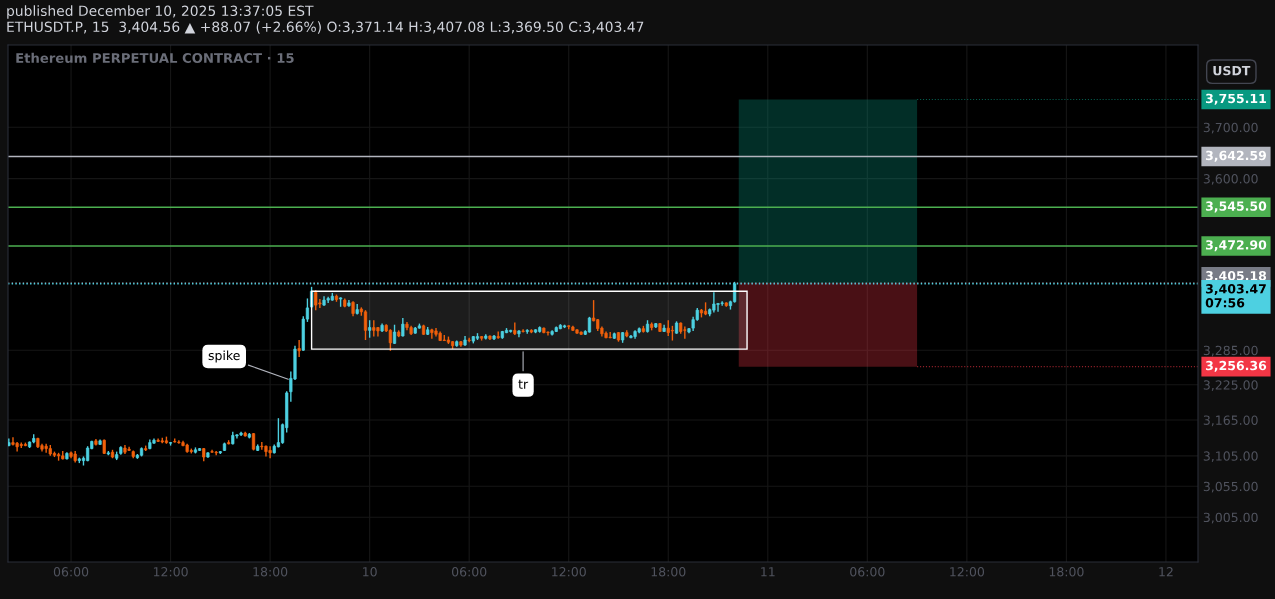 The width and height of the screenshot is (1275, 599). What do you see at coordinates (1230, 385) in the screenshot?
I see `y-tick-label: 3,225.00` at bounding box center [1230, 385].